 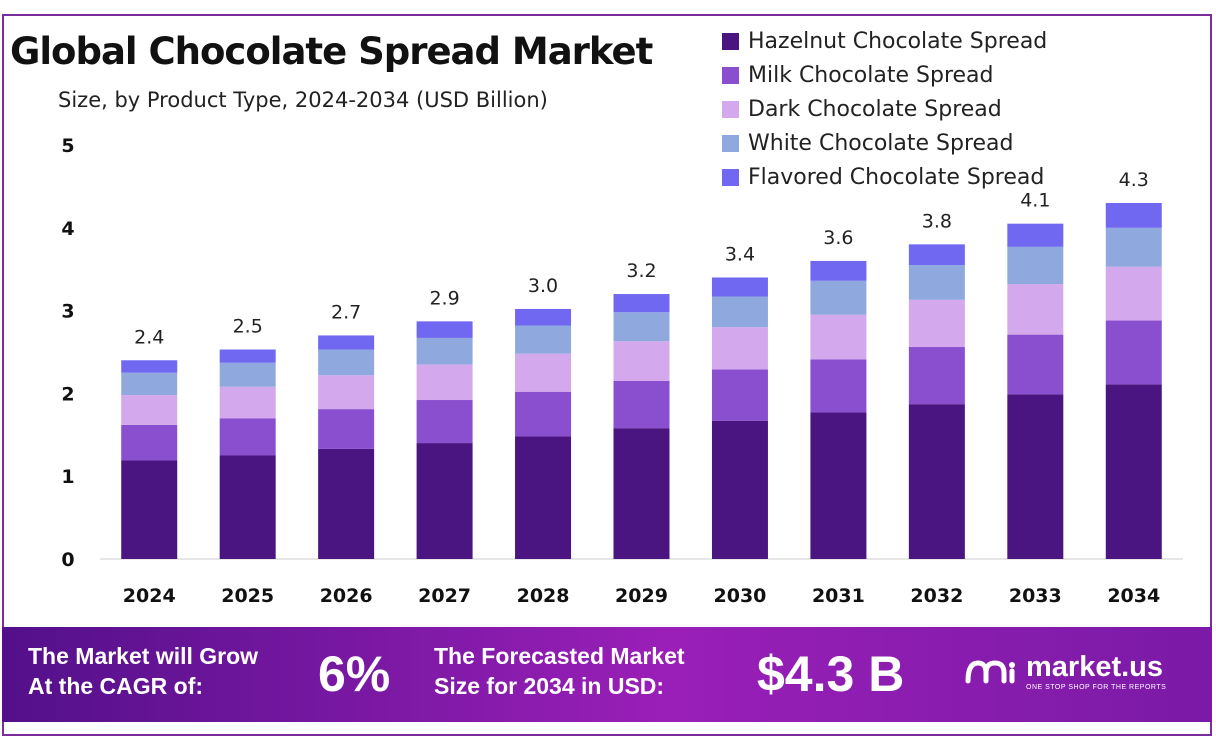 What do you see at coordinates (143, 656) in the screenshot?
I see `cagr-label-line1: The Market will Grow` at bounding box center [143, 656].